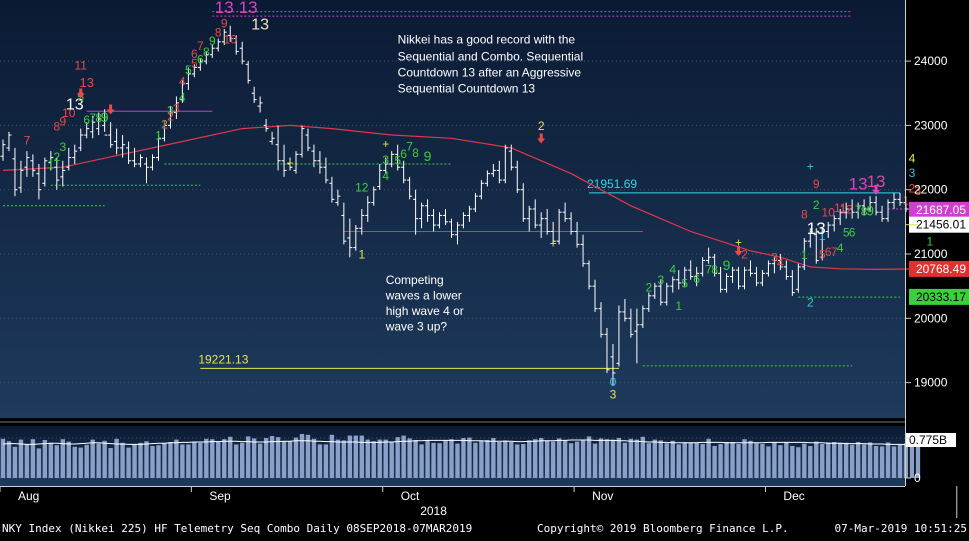 The width and height of the screenshot is (969, 541). What do you see at coordinates (840, 208) in the screenshot?
I see `count-label: 11` at bounding box center [840, 208].